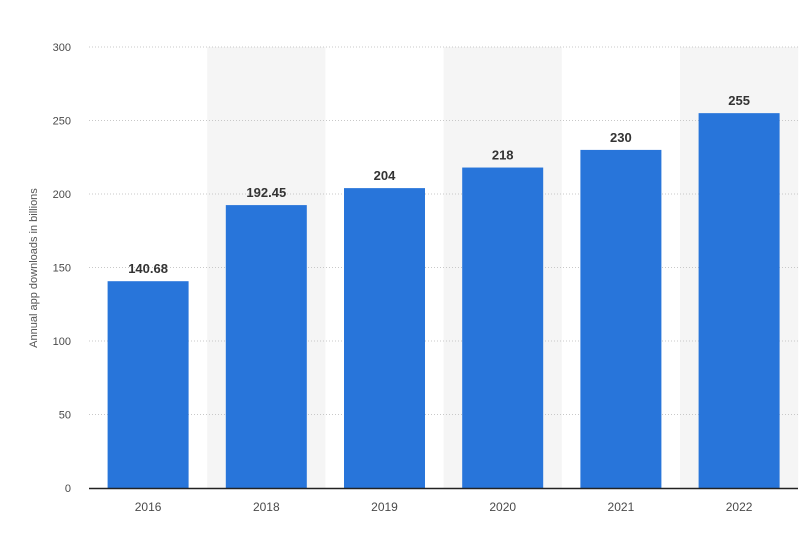 This screenshot has width=808, height=538. Describe the element at coordinates (502, 507) in the screenshot. I see `x-tick-label: 2020` at that location.